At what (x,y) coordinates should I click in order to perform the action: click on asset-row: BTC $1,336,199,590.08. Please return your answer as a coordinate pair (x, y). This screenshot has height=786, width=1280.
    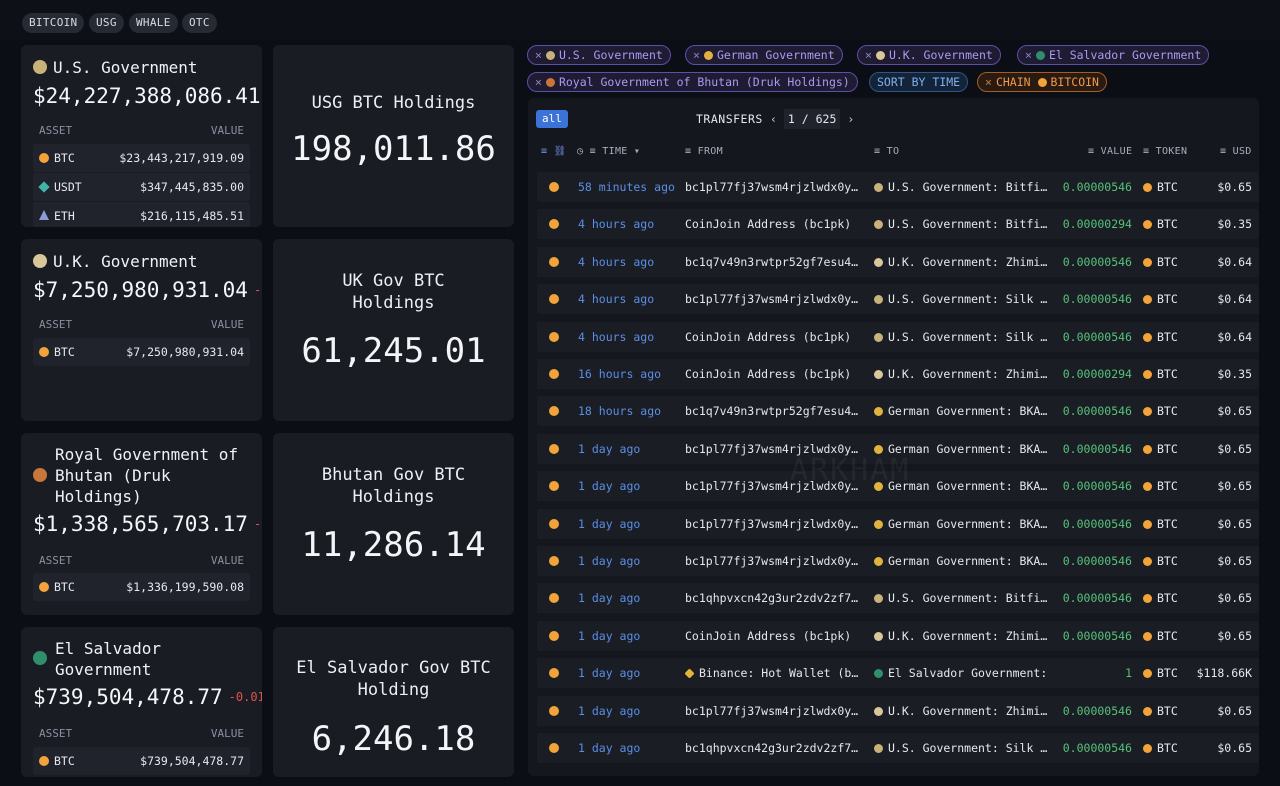
    Looking at the image, I should click on (141, 587).